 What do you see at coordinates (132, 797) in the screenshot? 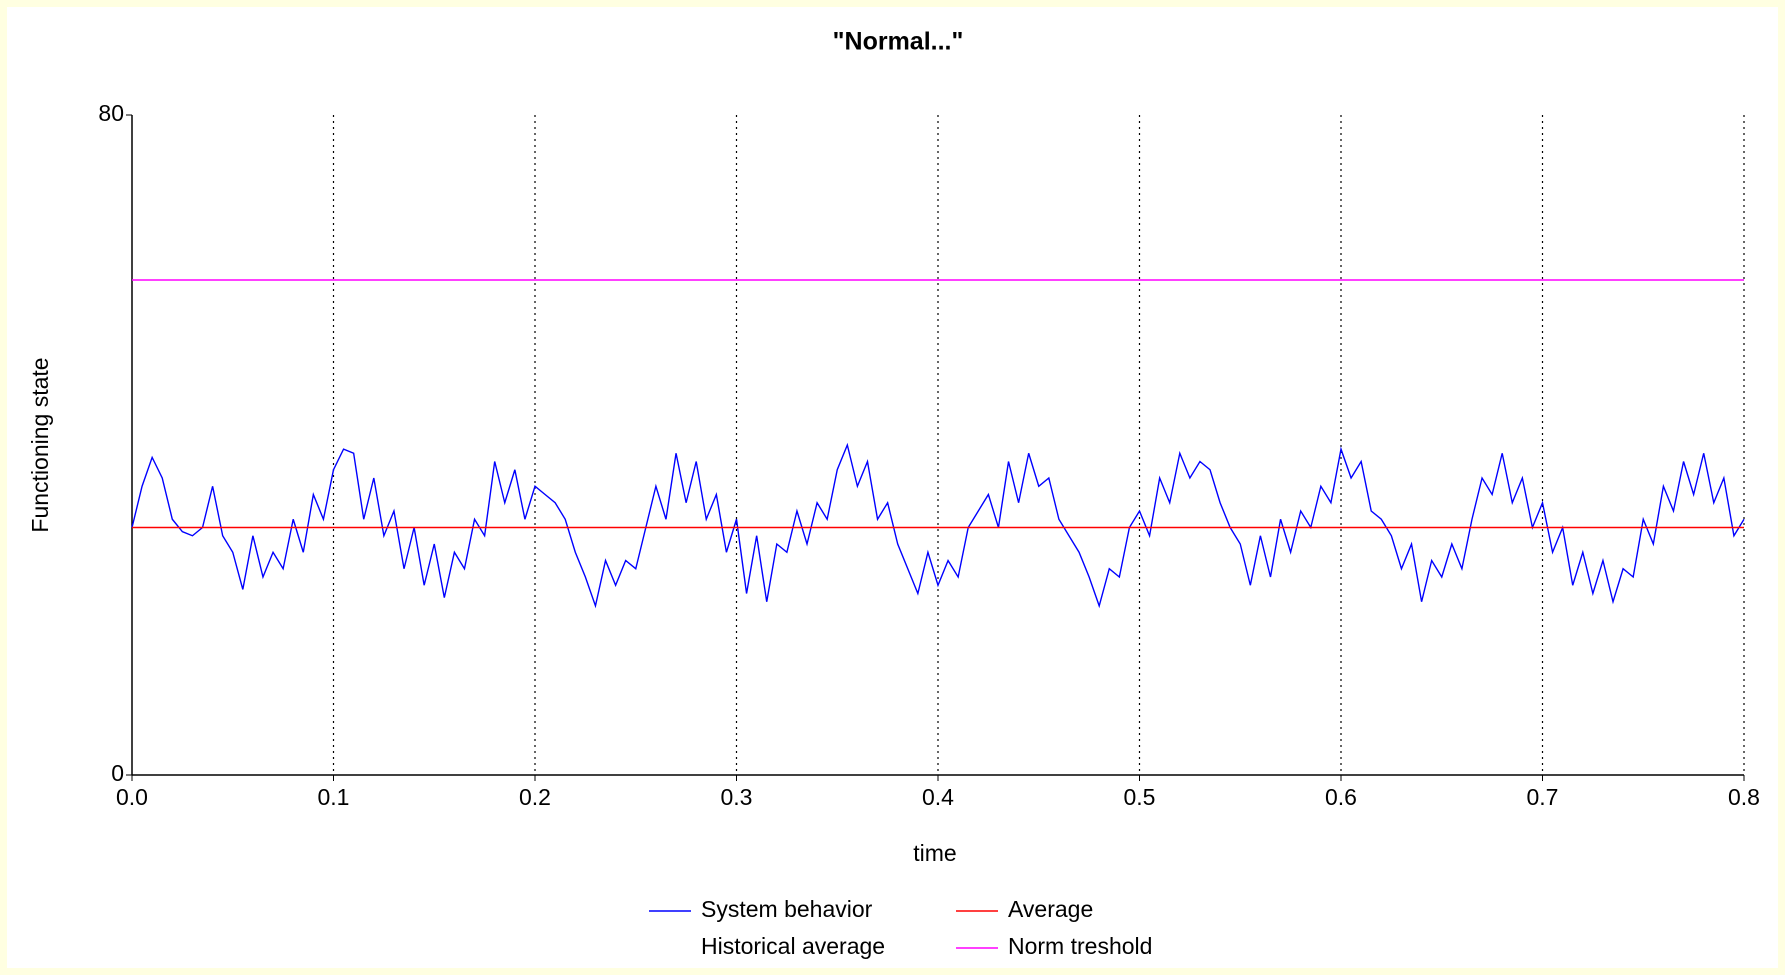
I see `x-tick-label: 0.0` at bounding box center [132, 797].